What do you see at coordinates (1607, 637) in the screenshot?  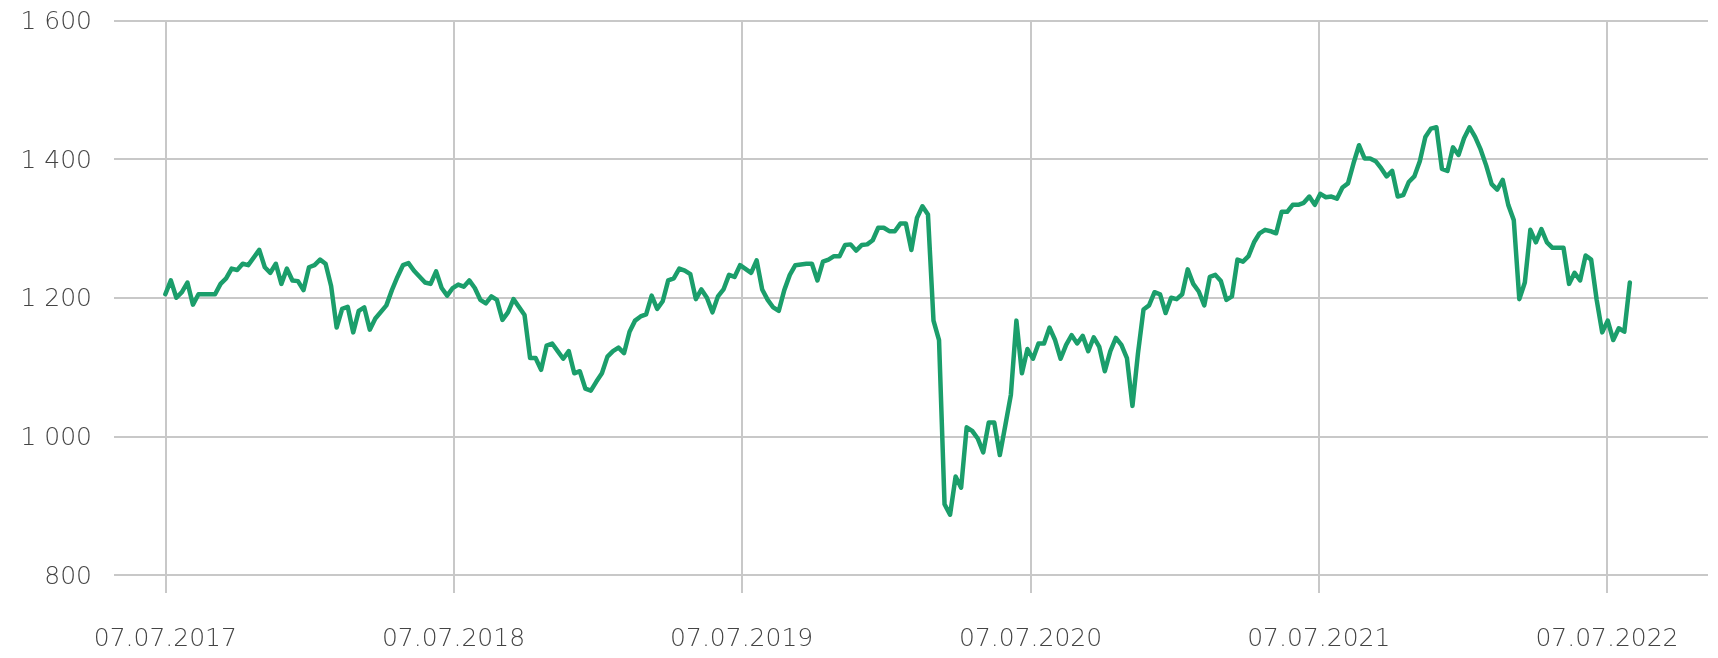 I see `x-tick-label: 07.07.2022` at bounding box center [1607, 637].